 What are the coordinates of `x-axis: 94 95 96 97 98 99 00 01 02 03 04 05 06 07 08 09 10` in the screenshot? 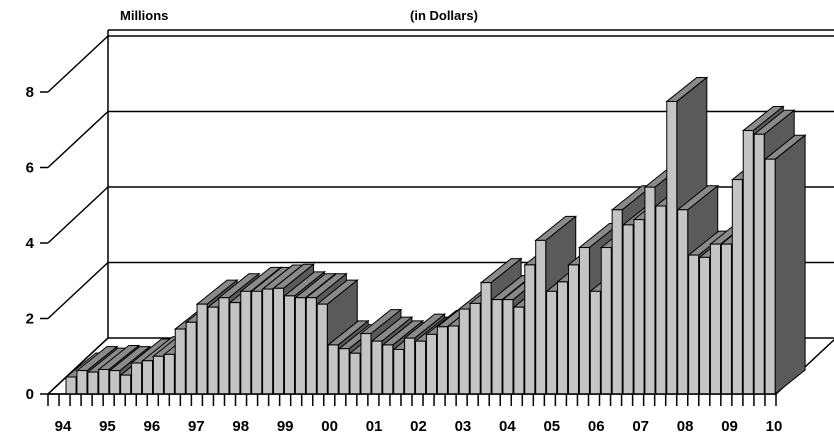 It's located at (415, 414).